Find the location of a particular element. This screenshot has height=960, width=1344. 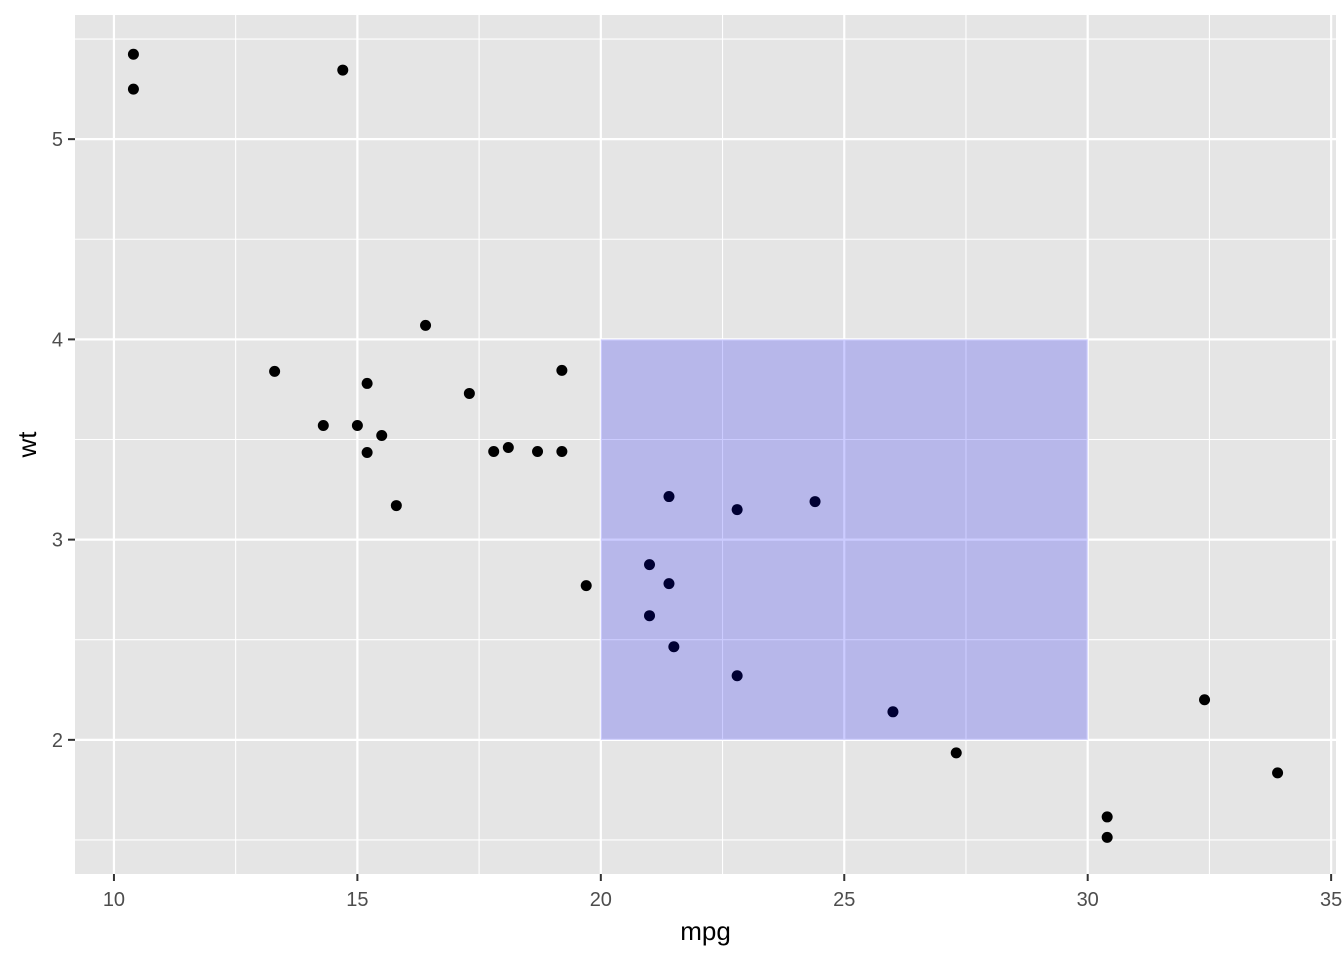

x-tick-label: 10 is located at coordinates (114, 900).